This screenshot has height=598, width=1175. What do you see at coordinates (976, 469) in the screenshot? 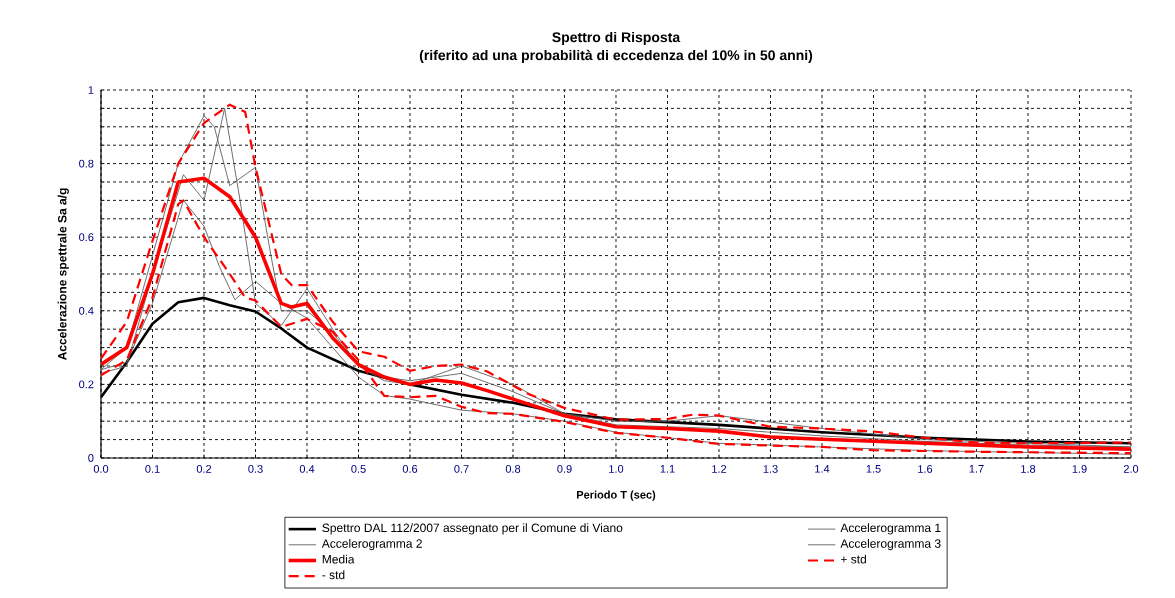
I see `x-tick-label: 1.7` at bounding box center [976, 469].